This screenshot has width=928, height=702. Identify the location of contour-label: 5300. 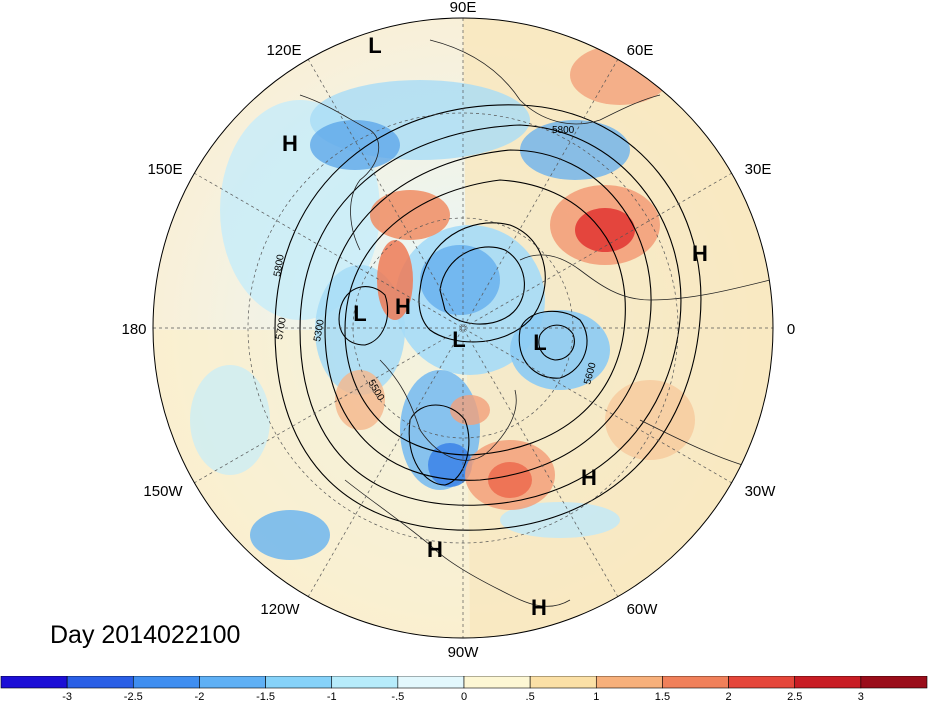
(319, 330).